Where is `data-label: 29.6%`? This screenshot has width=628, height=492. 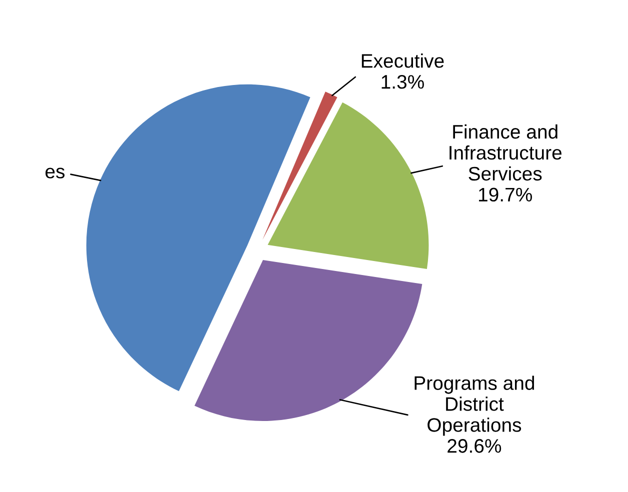
data-label: 29.6% is located at coordinates (475, 446).